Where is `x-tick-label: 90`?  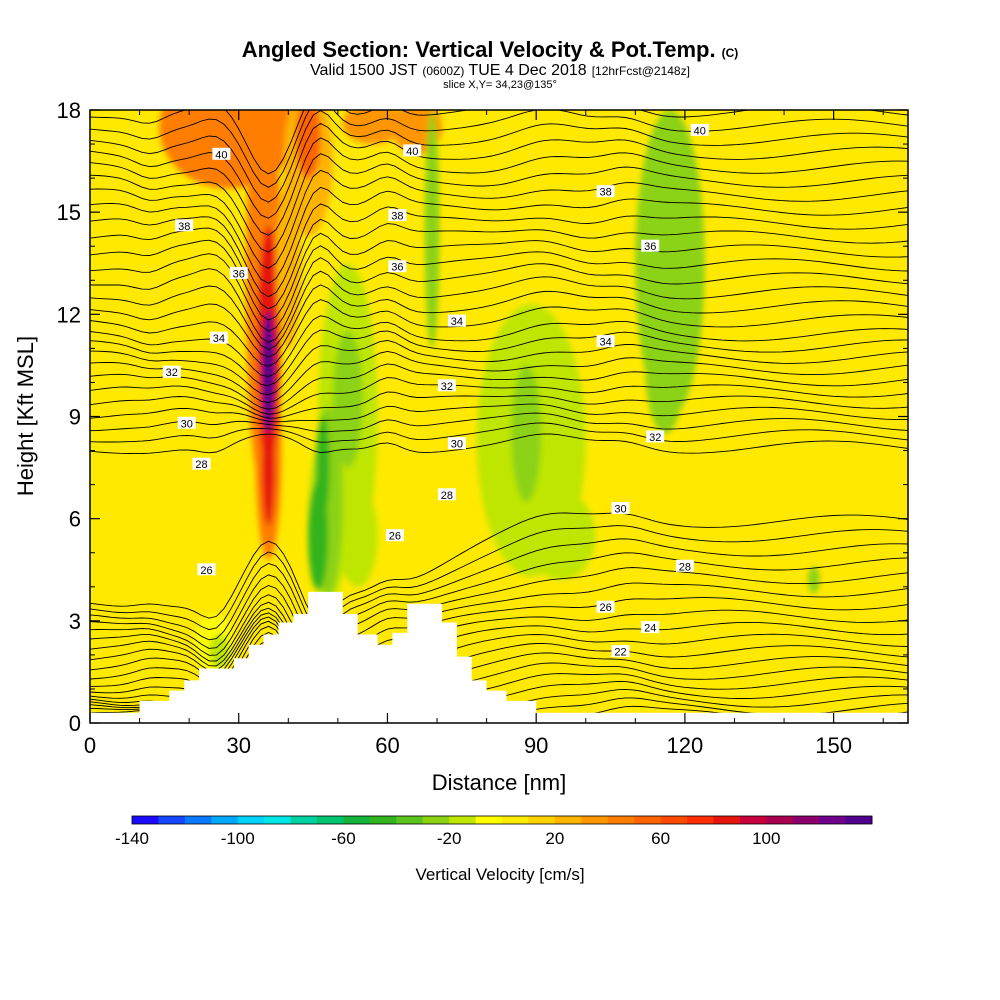 x-tick-label: 90 is located at coordinates (536, 745).